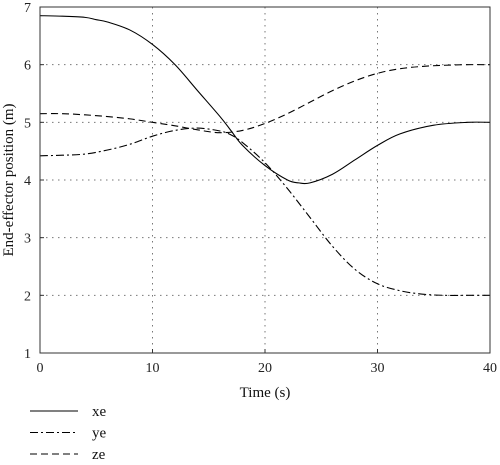  What do you see at coordinates (27, 181) in the screenshot?
I see `y-tick-label: 4` at bounding box center [27, 181].